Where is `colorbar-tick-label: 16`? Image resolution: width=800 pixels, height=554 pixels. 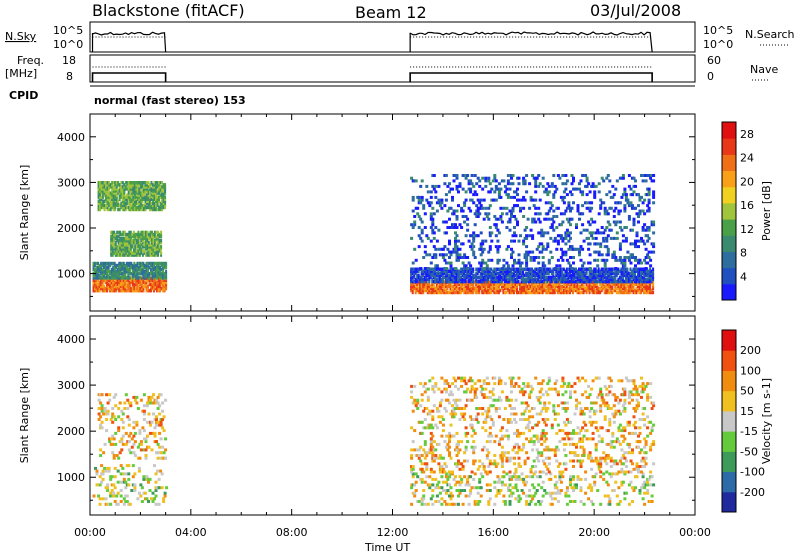 colorbar-tick-label: 16 is located at coordinates (747, 205).